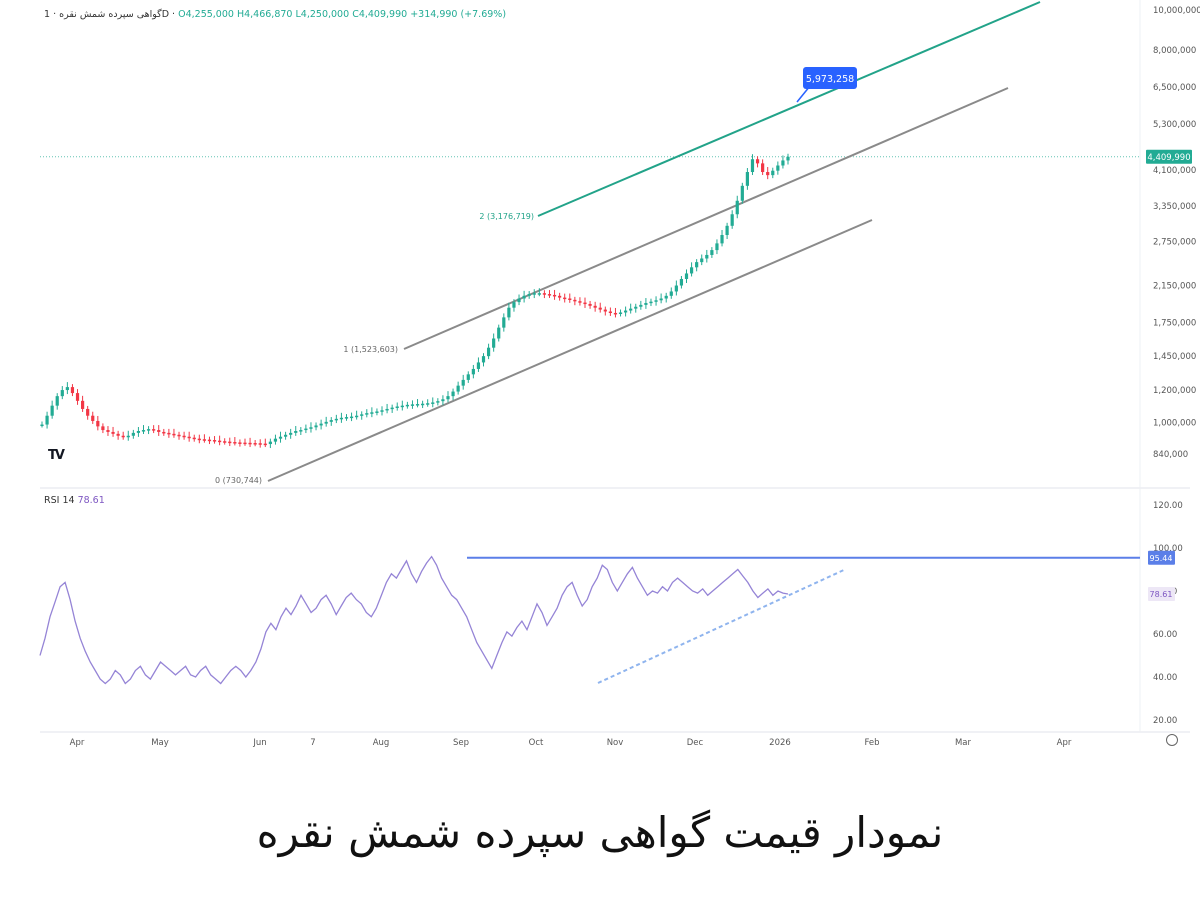 This screenshot has width=1200, height=900. What do you see at coordinates (570, 350) in the screenshot?
I see `channel-lower-line` at bounding box center [570, 350].